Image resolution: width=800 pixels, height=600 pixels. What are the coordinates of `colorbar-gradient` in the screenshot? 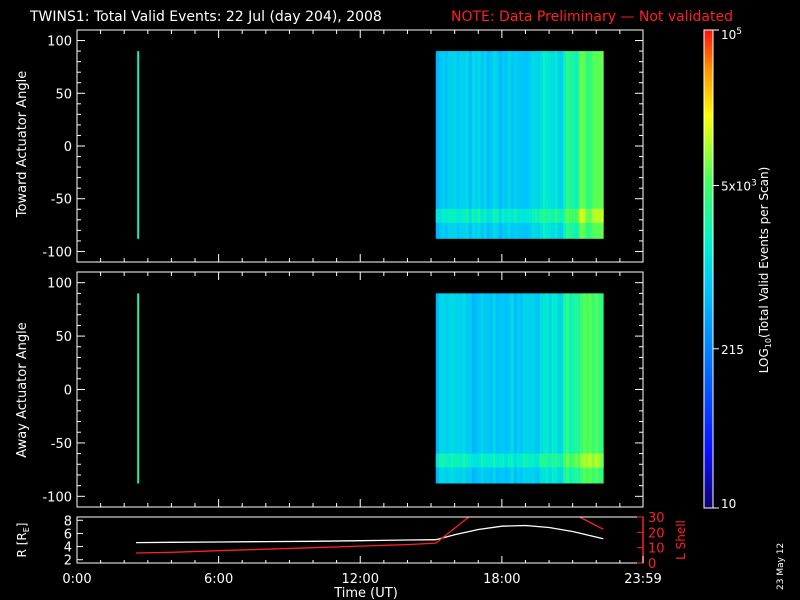 It's located at (708, 269).